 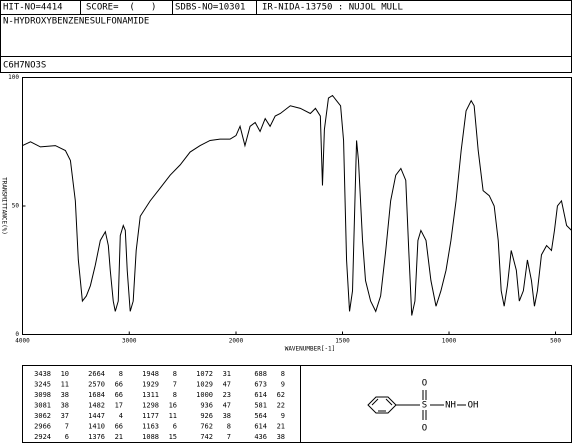 I want to click on peak-wavenumber: 1482, so click(x=96, y=406).